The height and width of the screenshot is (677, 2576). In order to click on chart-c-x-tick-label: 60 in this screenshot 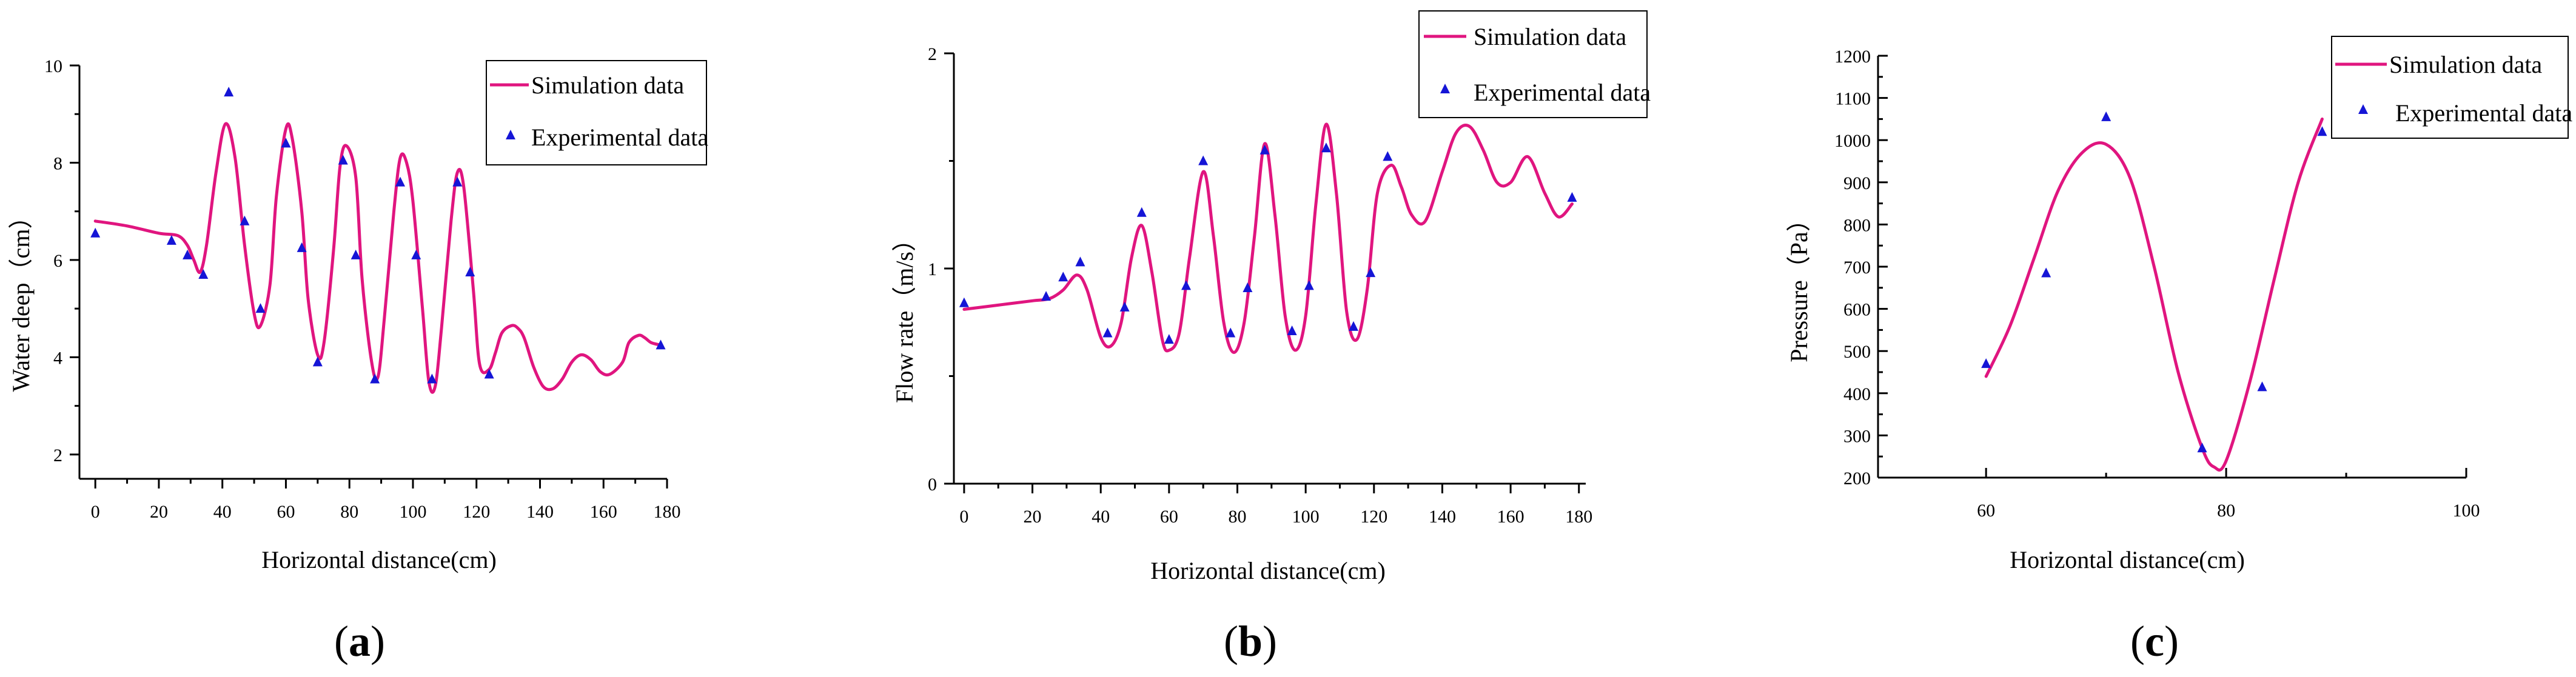, I will do `click(1986, 511)`.